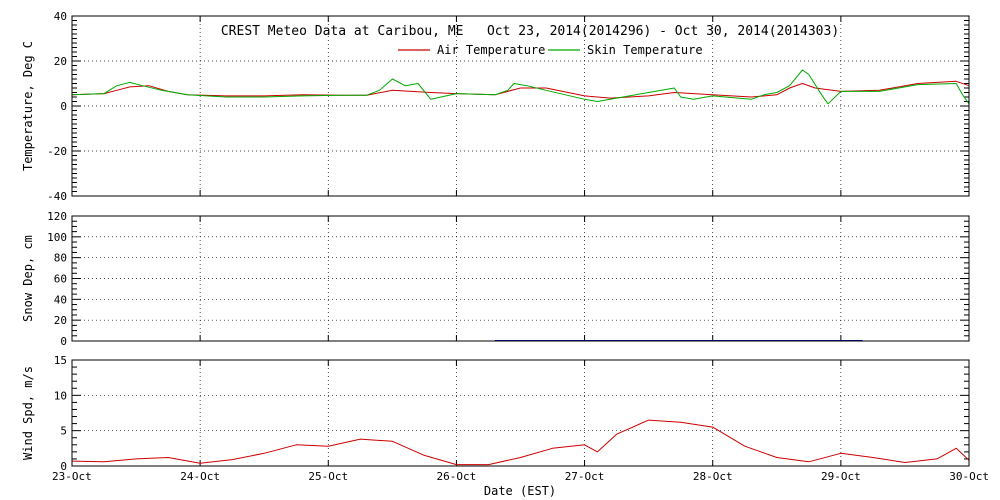 This screenshot has height=500, width=1000. Describe the element at coordinates (713, 476) in the screenshot. I see `x-tick-label: 28-Oct` at that location.